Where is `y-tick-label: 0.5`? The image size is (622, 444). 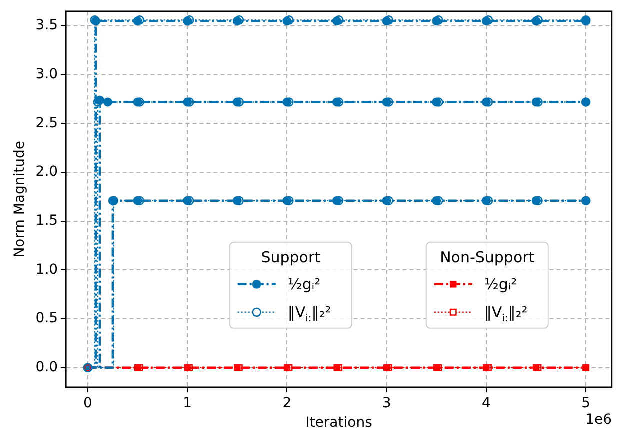 y-tick-label: 0.5 is located at coordinates (47, 318).